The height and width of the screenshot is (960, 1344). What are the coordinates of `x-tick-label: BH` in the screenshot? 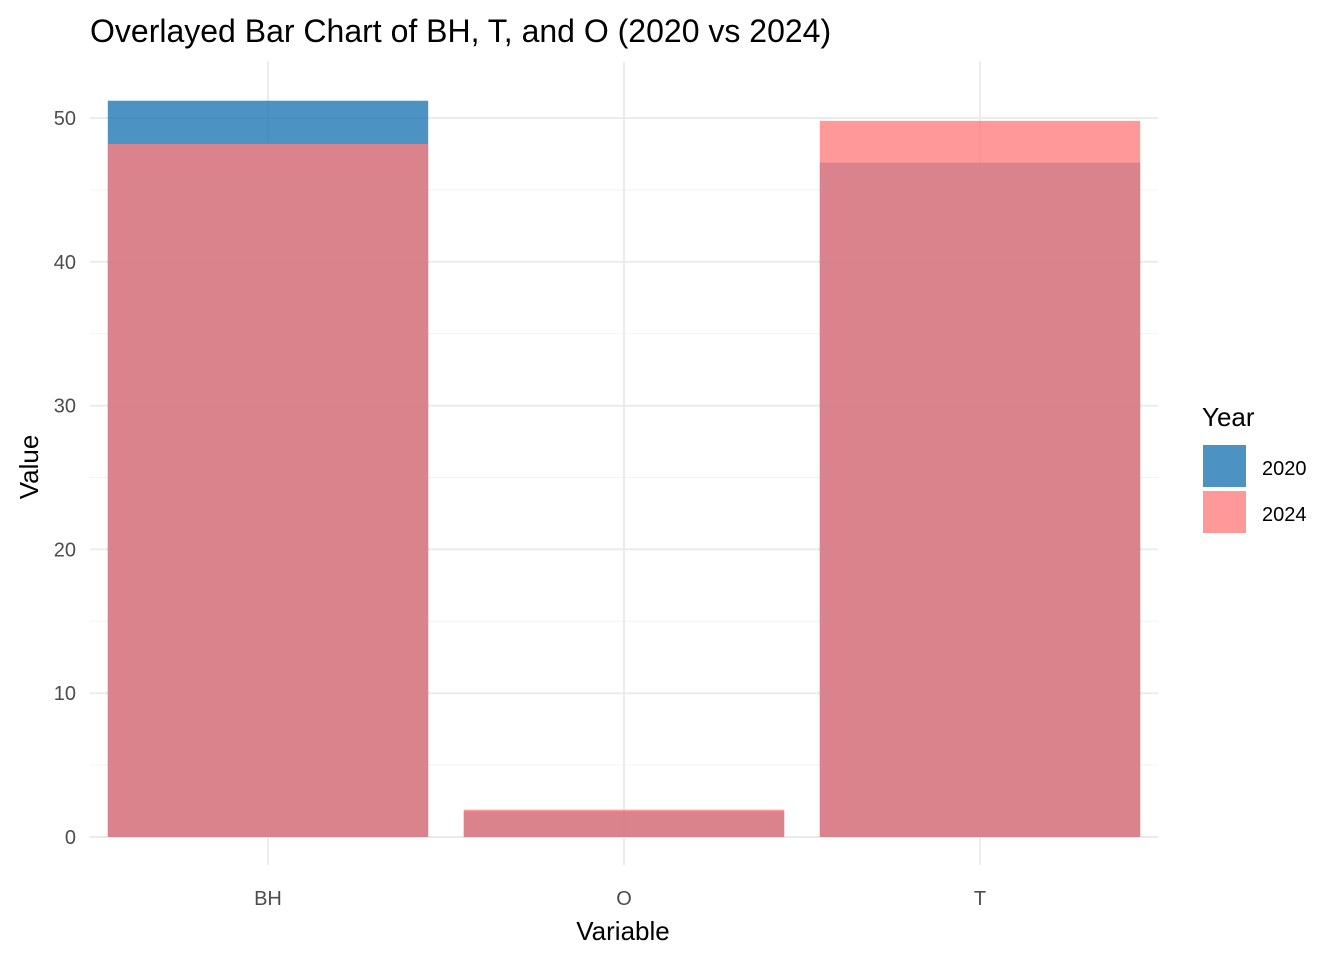 It's located at (268, 899).